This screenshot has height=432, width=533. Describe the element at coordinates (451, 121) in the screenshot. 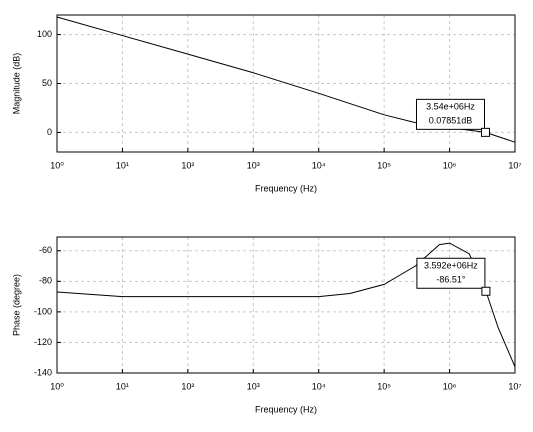

I see `datatip-label: 0.07851dB` at that location.